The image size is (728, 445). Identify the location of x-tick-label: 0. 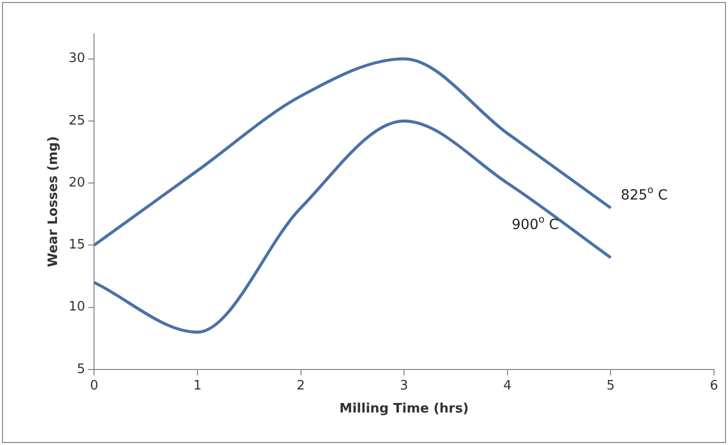
(94, 386).